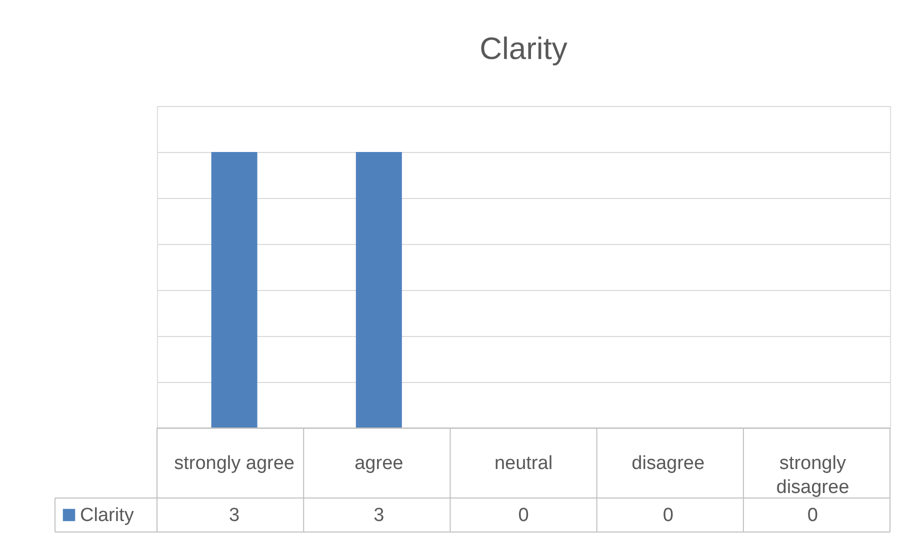  Describe the element at coordinates (107, 515) in the screenshot. I see `legend-label: Clarity` at that location.